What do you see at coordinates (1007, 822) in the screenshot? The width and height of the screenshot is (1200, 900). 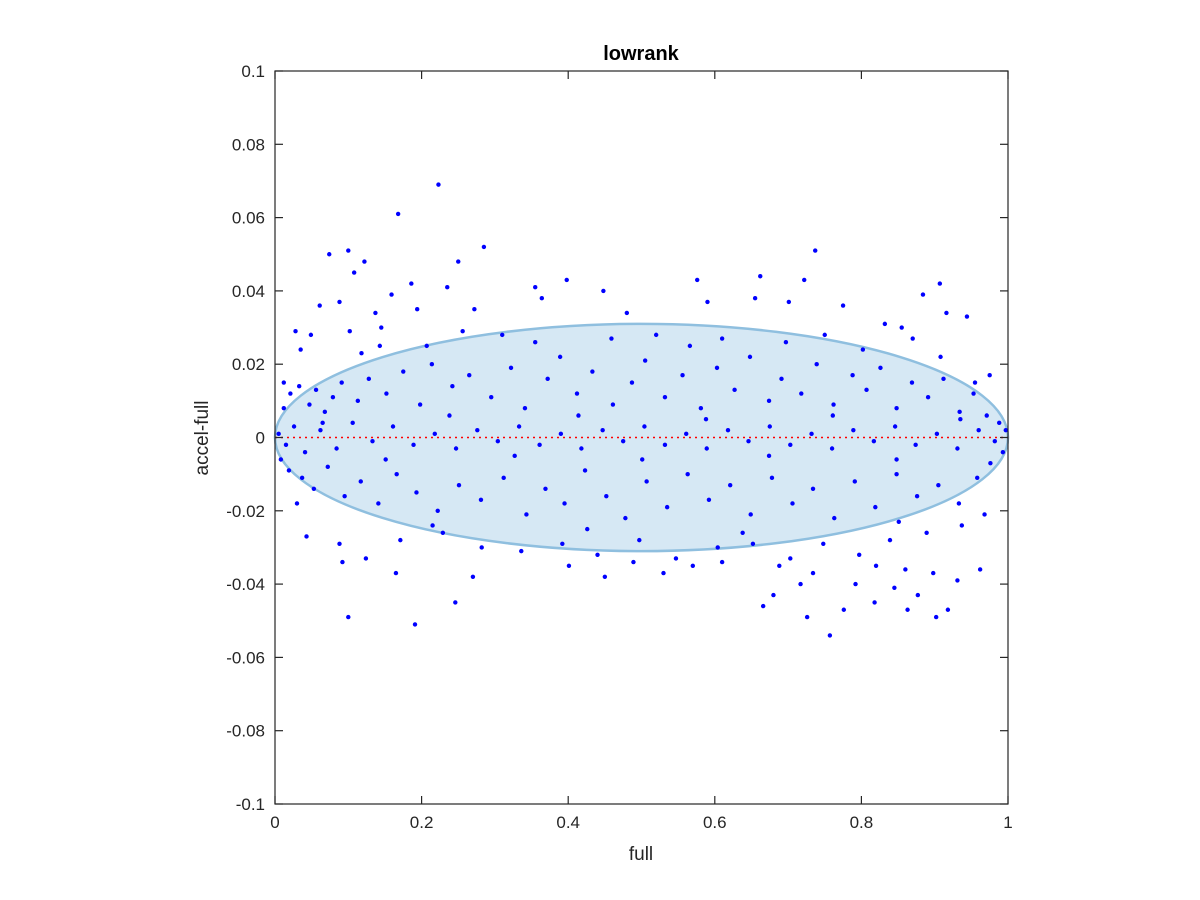 I see `x-tick-label: 1` at bounding box center [1007, 822].